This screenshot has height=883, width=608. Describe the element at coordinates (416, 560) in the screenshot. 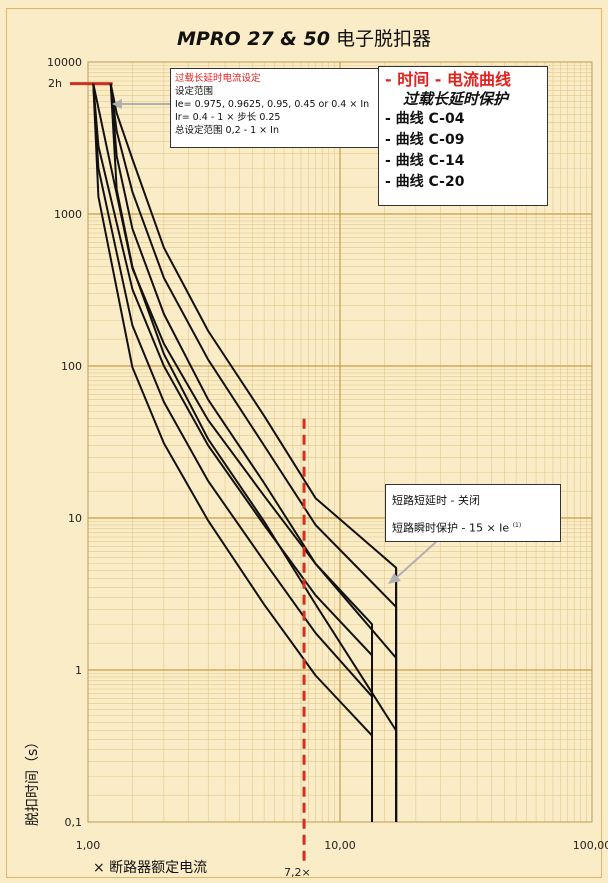

I see `short-circuit-pointer` at that location.